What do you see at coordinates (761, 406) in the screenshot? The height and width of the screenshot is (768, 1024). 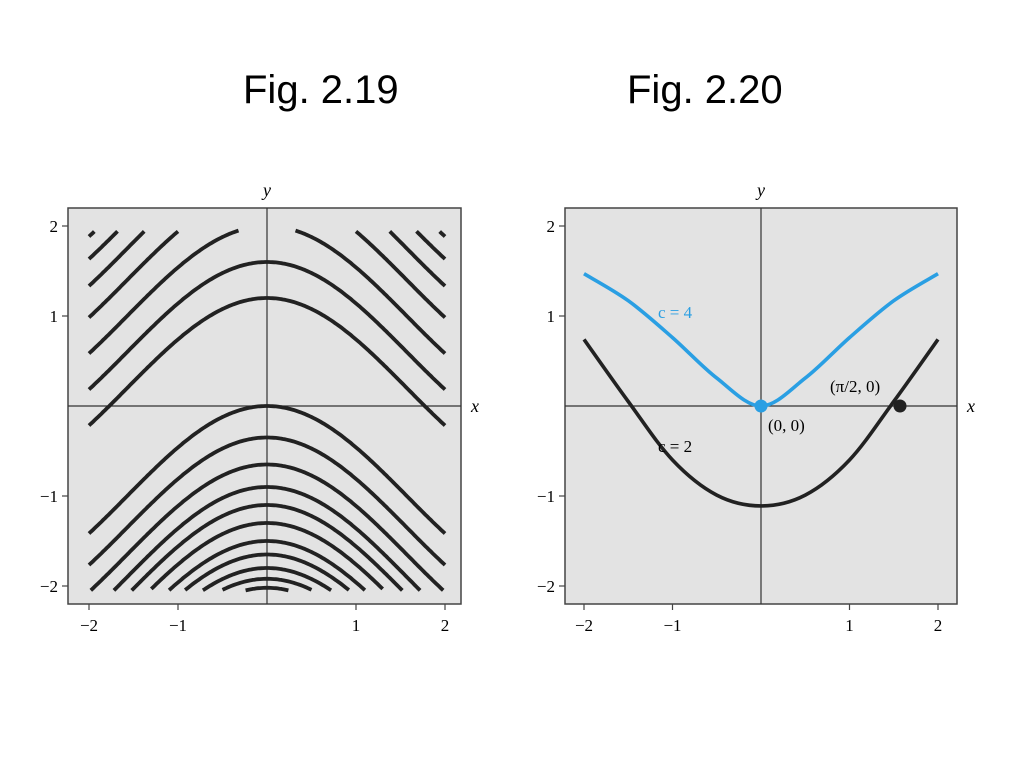 I see `point-origin` at bounding box center [761, 406].